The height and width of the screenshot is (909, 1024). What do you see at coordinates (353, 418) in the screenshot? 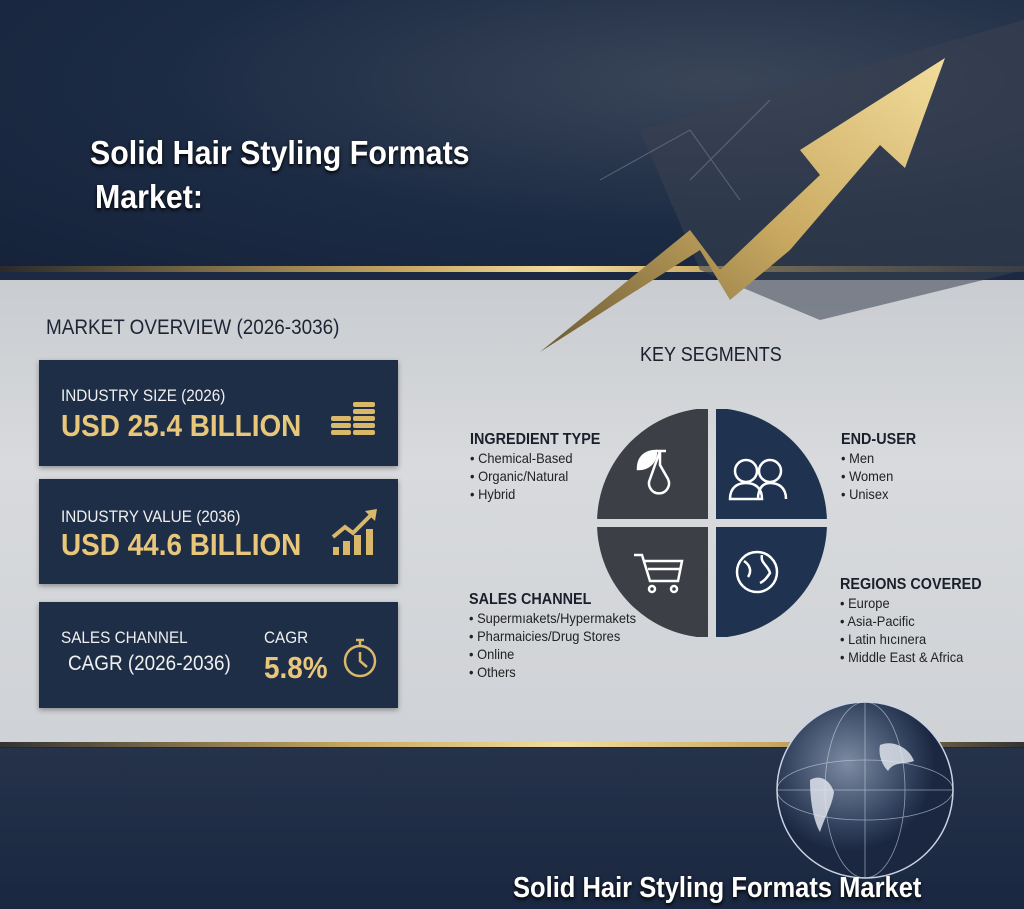
I see `coins-icon` at bounding box center [353, 418].